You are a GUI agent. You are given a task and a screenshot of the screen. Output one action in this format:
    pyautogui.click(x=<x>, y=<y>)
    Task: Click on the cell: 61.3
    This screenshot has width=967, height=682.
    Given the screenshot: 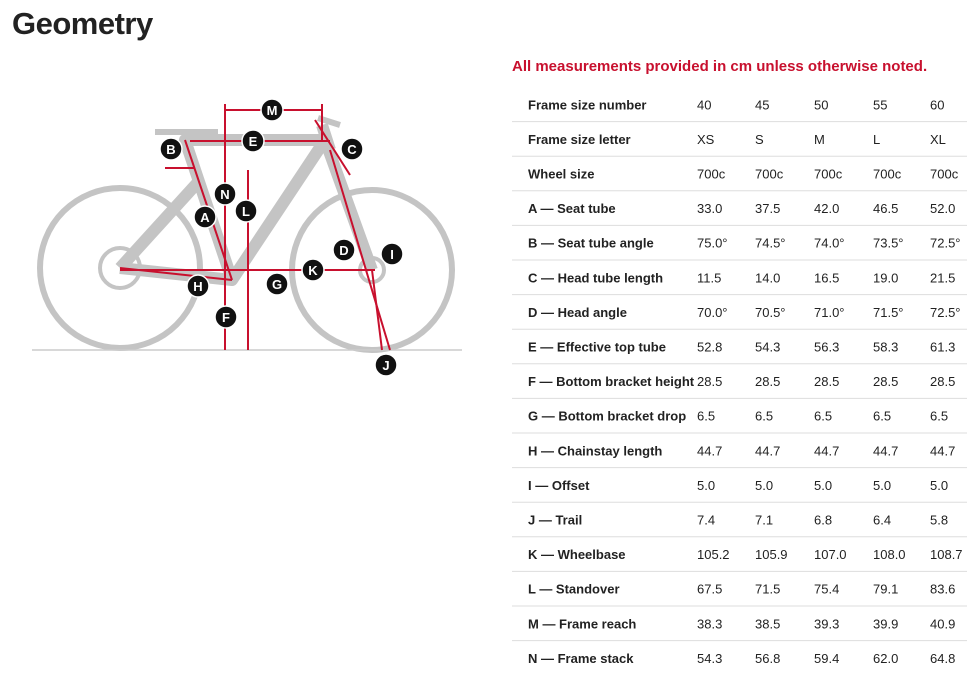 What is the action you would take?
    pyautogui.click(x=942, y=347)
    